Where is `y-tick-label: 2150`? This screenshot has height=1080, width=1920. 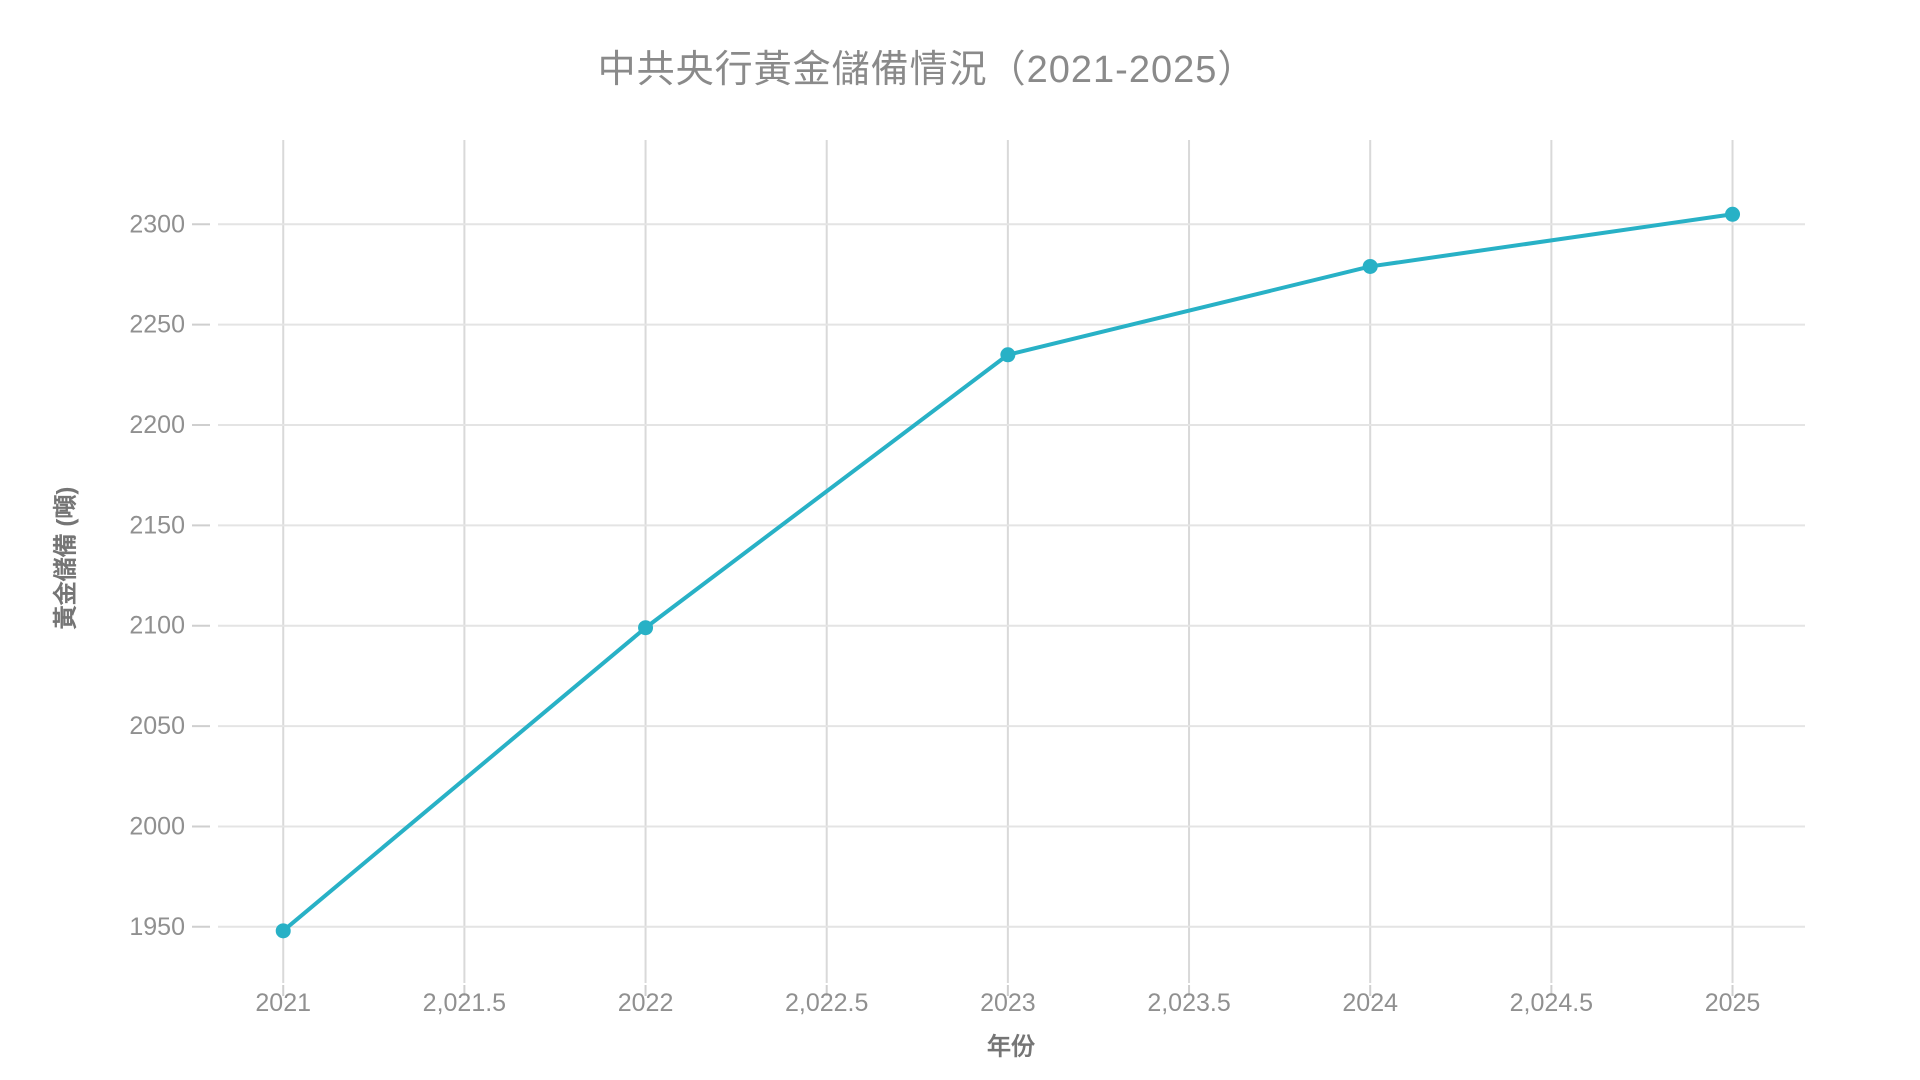
y-tick-label: 2150 is located at coordinates (157, 525).